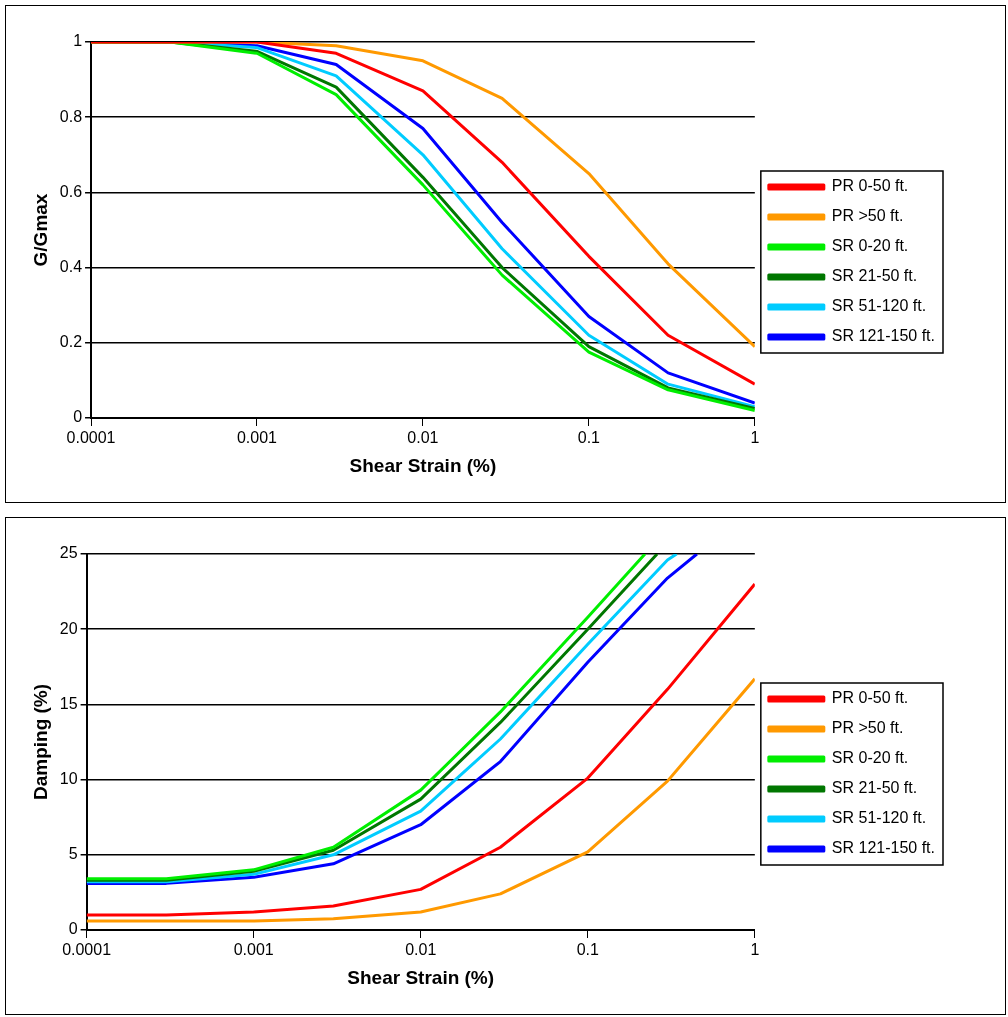 This screenshot has width=1008, height=1017. I want to click on y-tick-label: 15, so click(68, 703).